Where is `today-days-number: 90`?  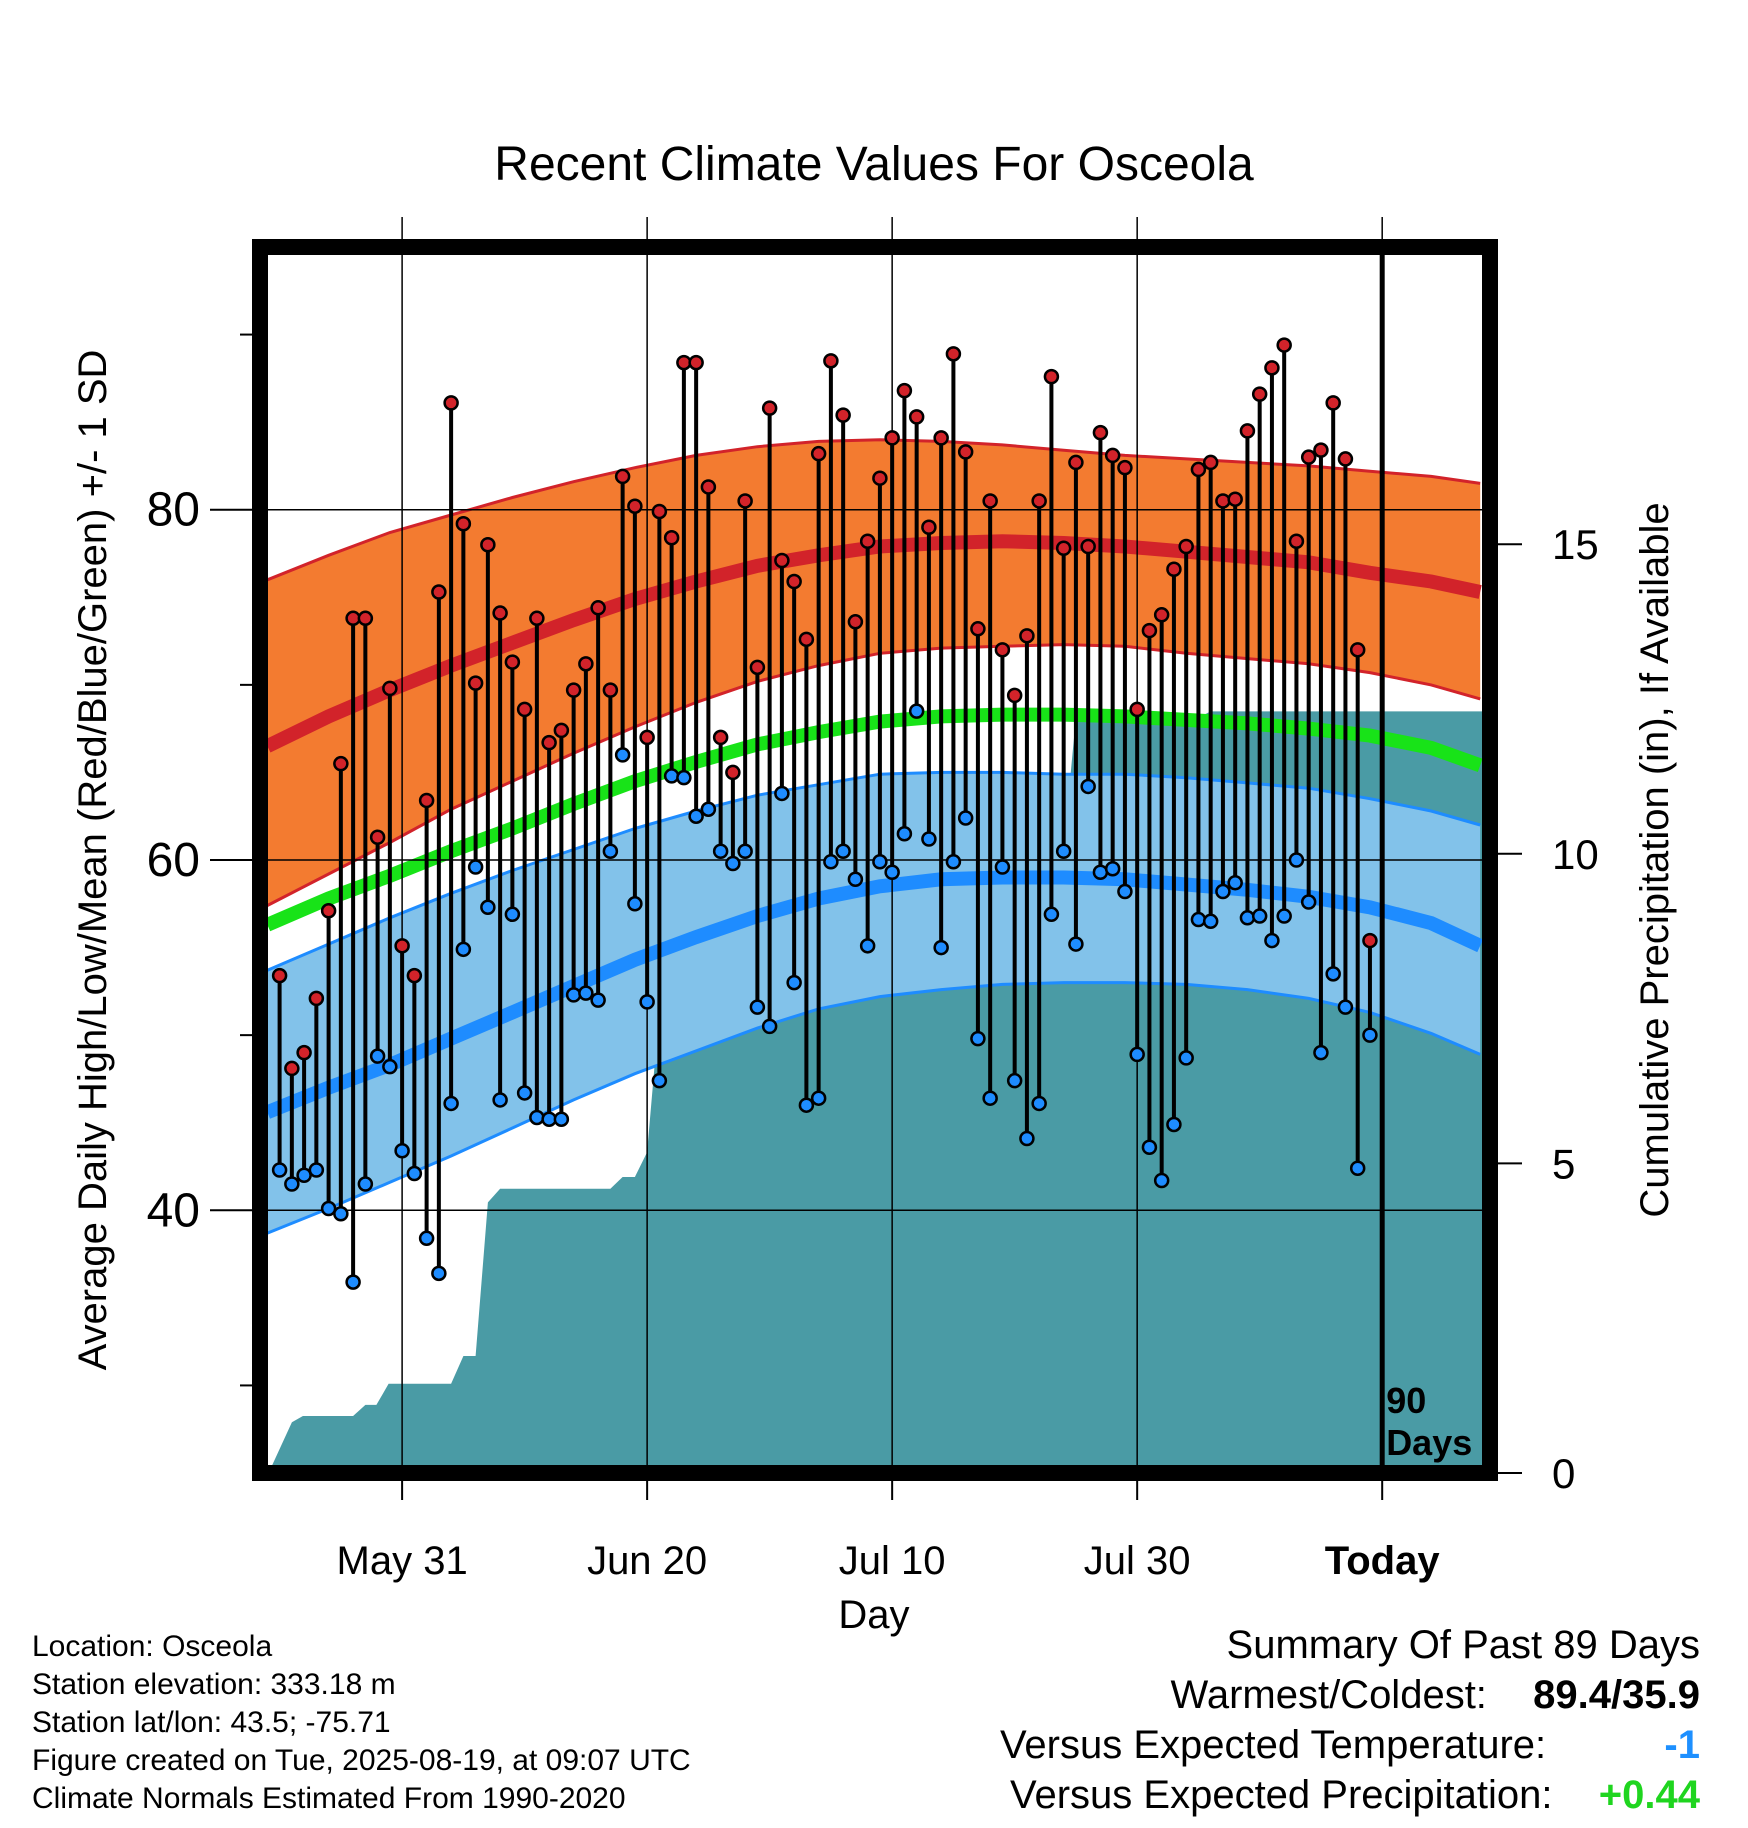
today-days-number: 90 is located at coordinates (1406, 1400).